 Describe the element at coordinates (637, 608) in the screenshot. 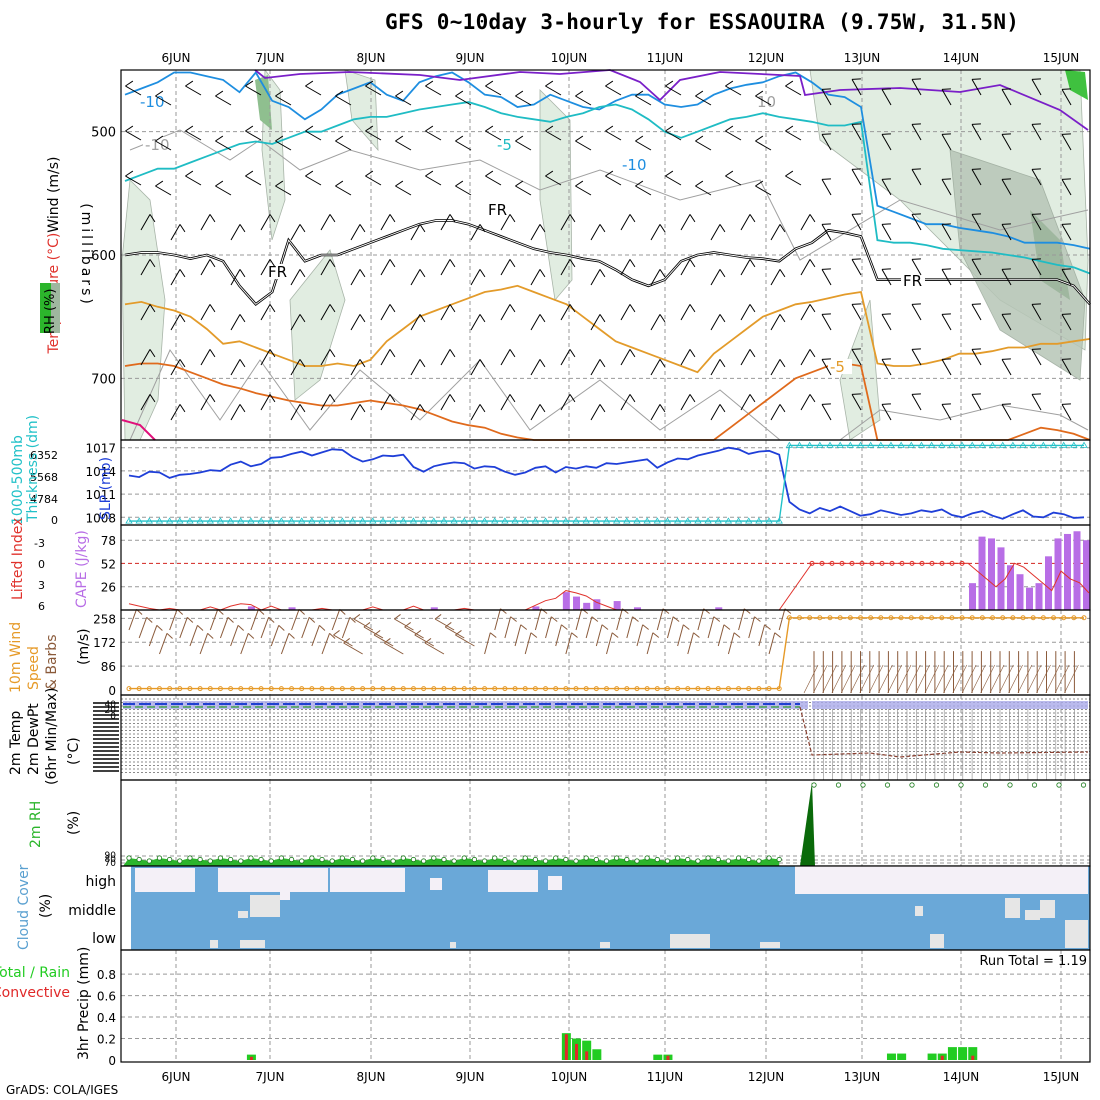

I see `cape-bar` at that location.